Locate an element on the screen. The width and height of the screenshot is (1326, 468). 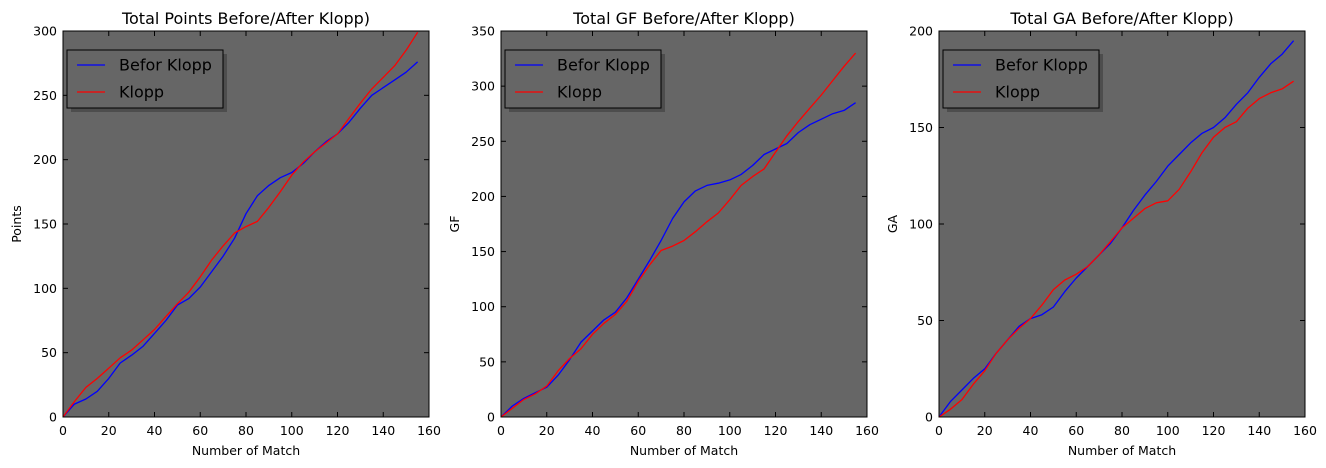
y-axis-label: Points is located at coordinates (16, 224).